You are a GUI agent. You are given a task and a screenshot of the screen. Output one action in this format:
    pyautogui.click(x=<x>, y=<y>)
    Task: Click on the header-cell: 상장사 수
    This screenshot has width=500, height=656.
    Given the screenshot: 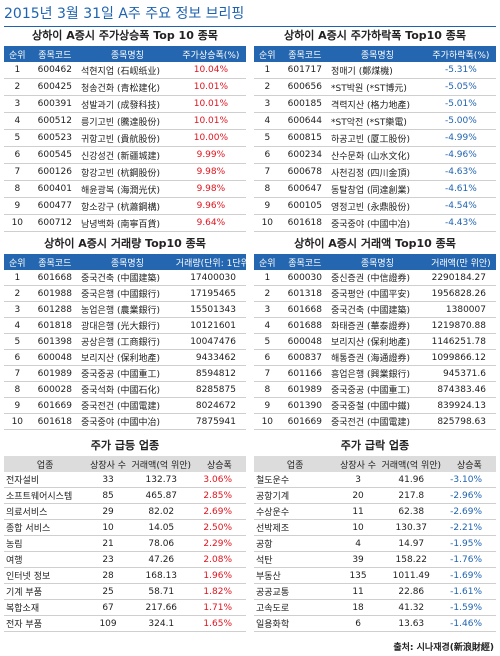 What is the action you would take?
    pyautogui.click(x=358, y=464)
    